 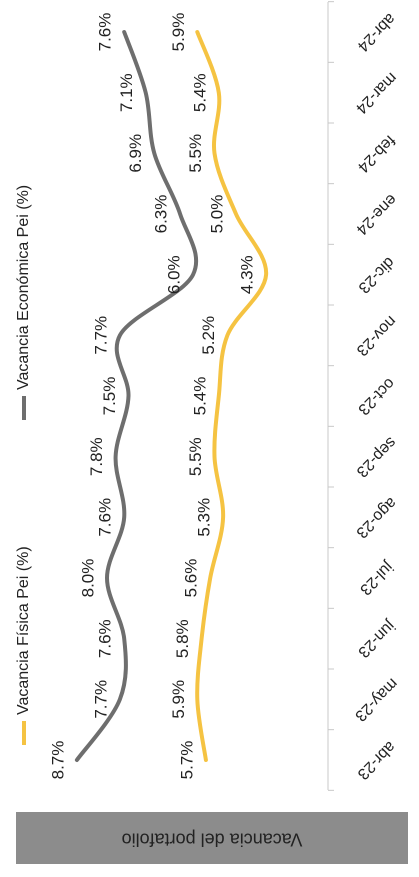 What do you see at coordinates (376, 457) in the screenshot?
I see `category-label: sep-23` at bounding box center [376, 457].